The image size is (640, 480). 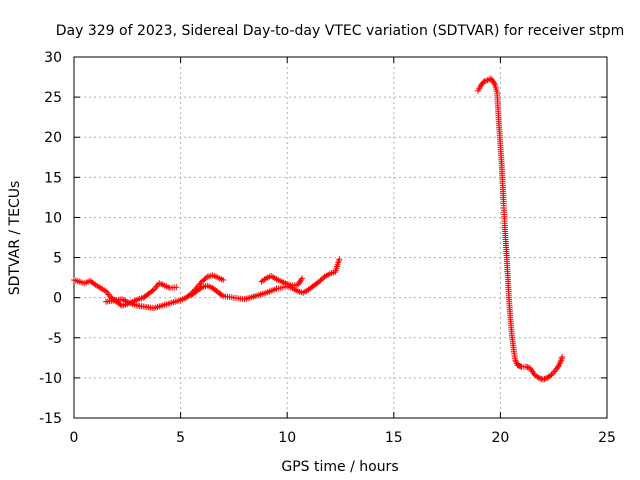 What do you see at coordinates (607, 438) in the screenshot?
I see `x-tick-label: 25` at bounding box center [607, 438].